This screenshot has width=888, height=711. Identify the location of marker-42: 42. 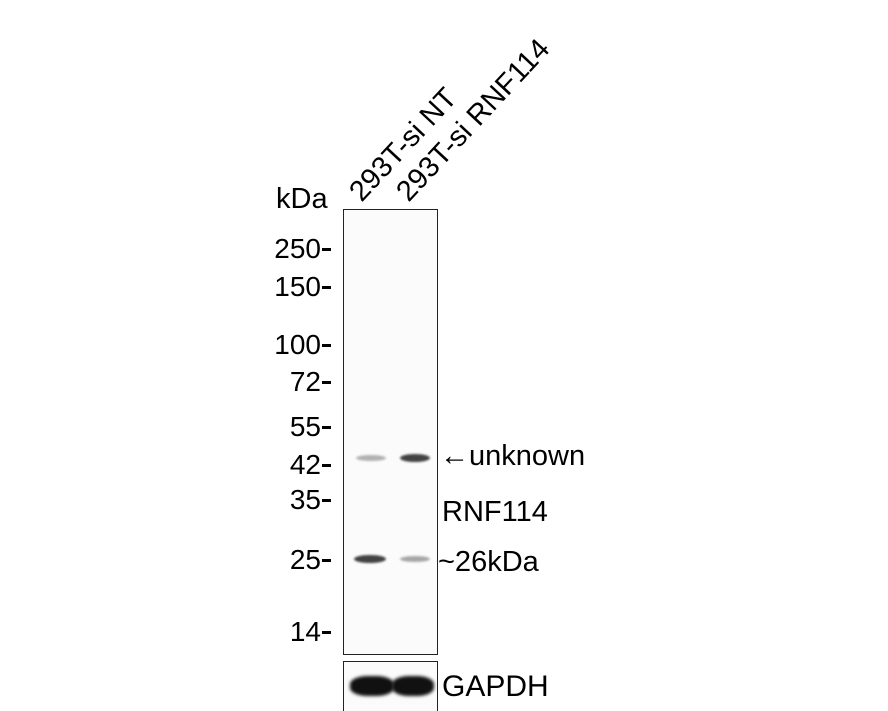
(310, 465).